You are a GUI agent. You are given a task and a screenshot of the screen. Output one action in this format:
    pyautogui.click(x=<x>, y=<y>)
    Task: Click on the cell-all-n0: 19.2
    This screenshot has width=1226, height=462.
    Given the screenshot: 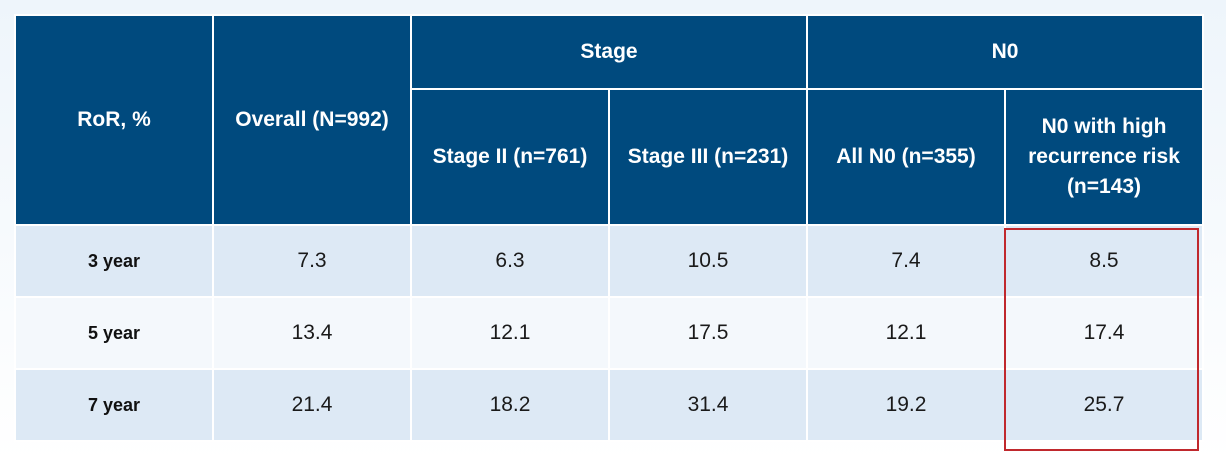 What is the action you would take?
    pyautogui.click(x=906, y=405)
    